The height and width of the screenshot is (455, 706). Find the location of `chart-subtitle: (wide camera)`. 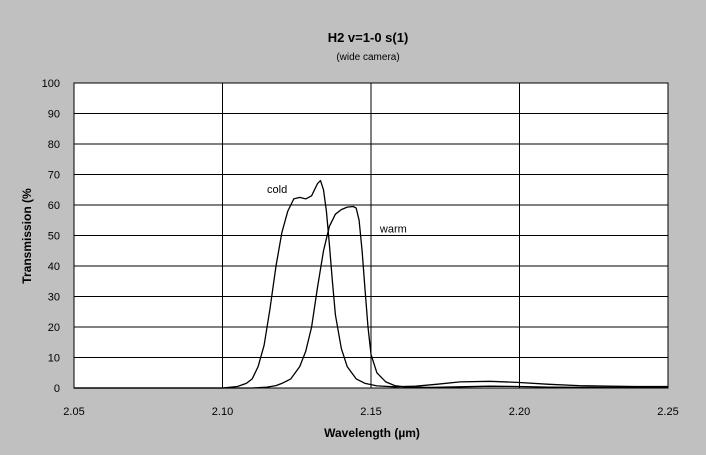

chart-subtitle: (wide camera) is located at coordinates (367, 57).